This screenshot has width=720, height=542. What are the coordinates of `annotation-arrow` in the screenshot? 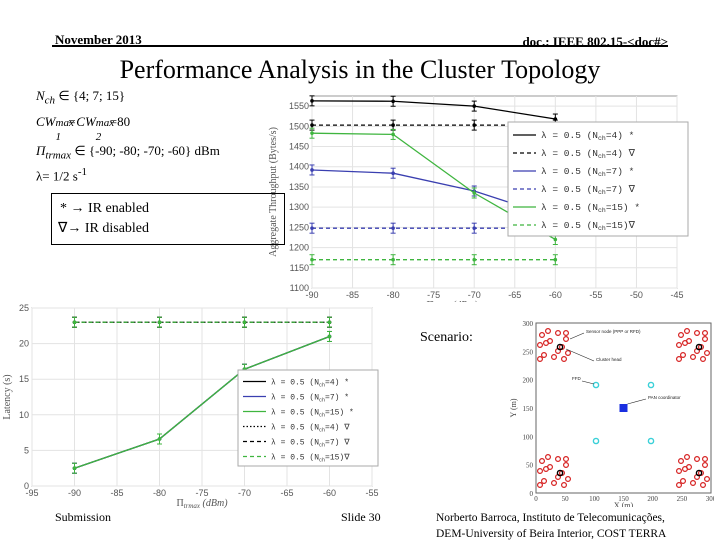 It's located at (588, 382).